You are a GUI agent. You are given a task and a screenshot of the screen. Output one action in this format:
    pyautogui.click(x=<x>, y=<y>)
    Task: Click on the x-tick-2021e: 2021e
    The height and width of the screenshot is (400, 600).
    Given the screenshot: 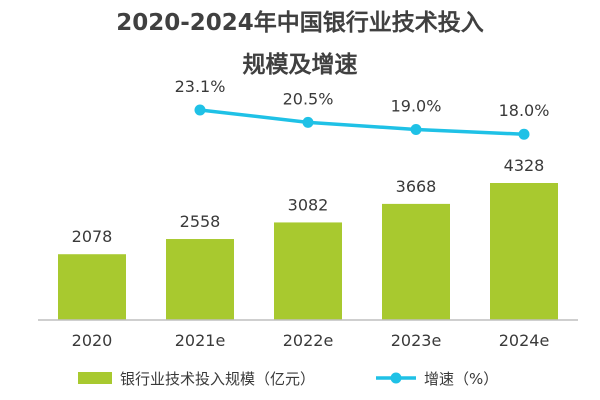 What is the action you would take?
    pyautogui.click(x=200, y=340)
    